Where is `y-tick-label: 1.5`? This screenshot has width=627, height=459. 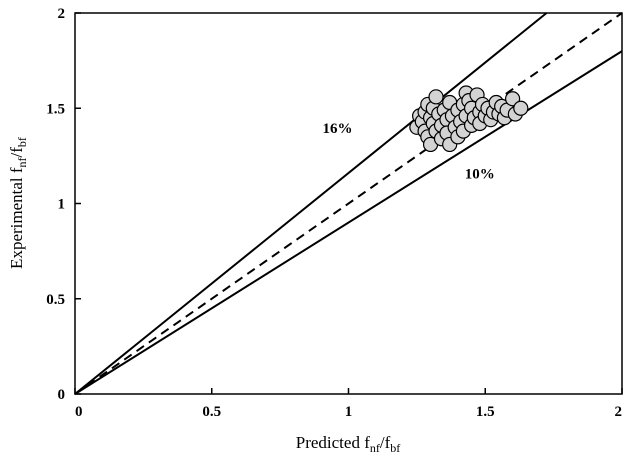
y-tick-label: 1.5 is located at coordinates (55, 109).